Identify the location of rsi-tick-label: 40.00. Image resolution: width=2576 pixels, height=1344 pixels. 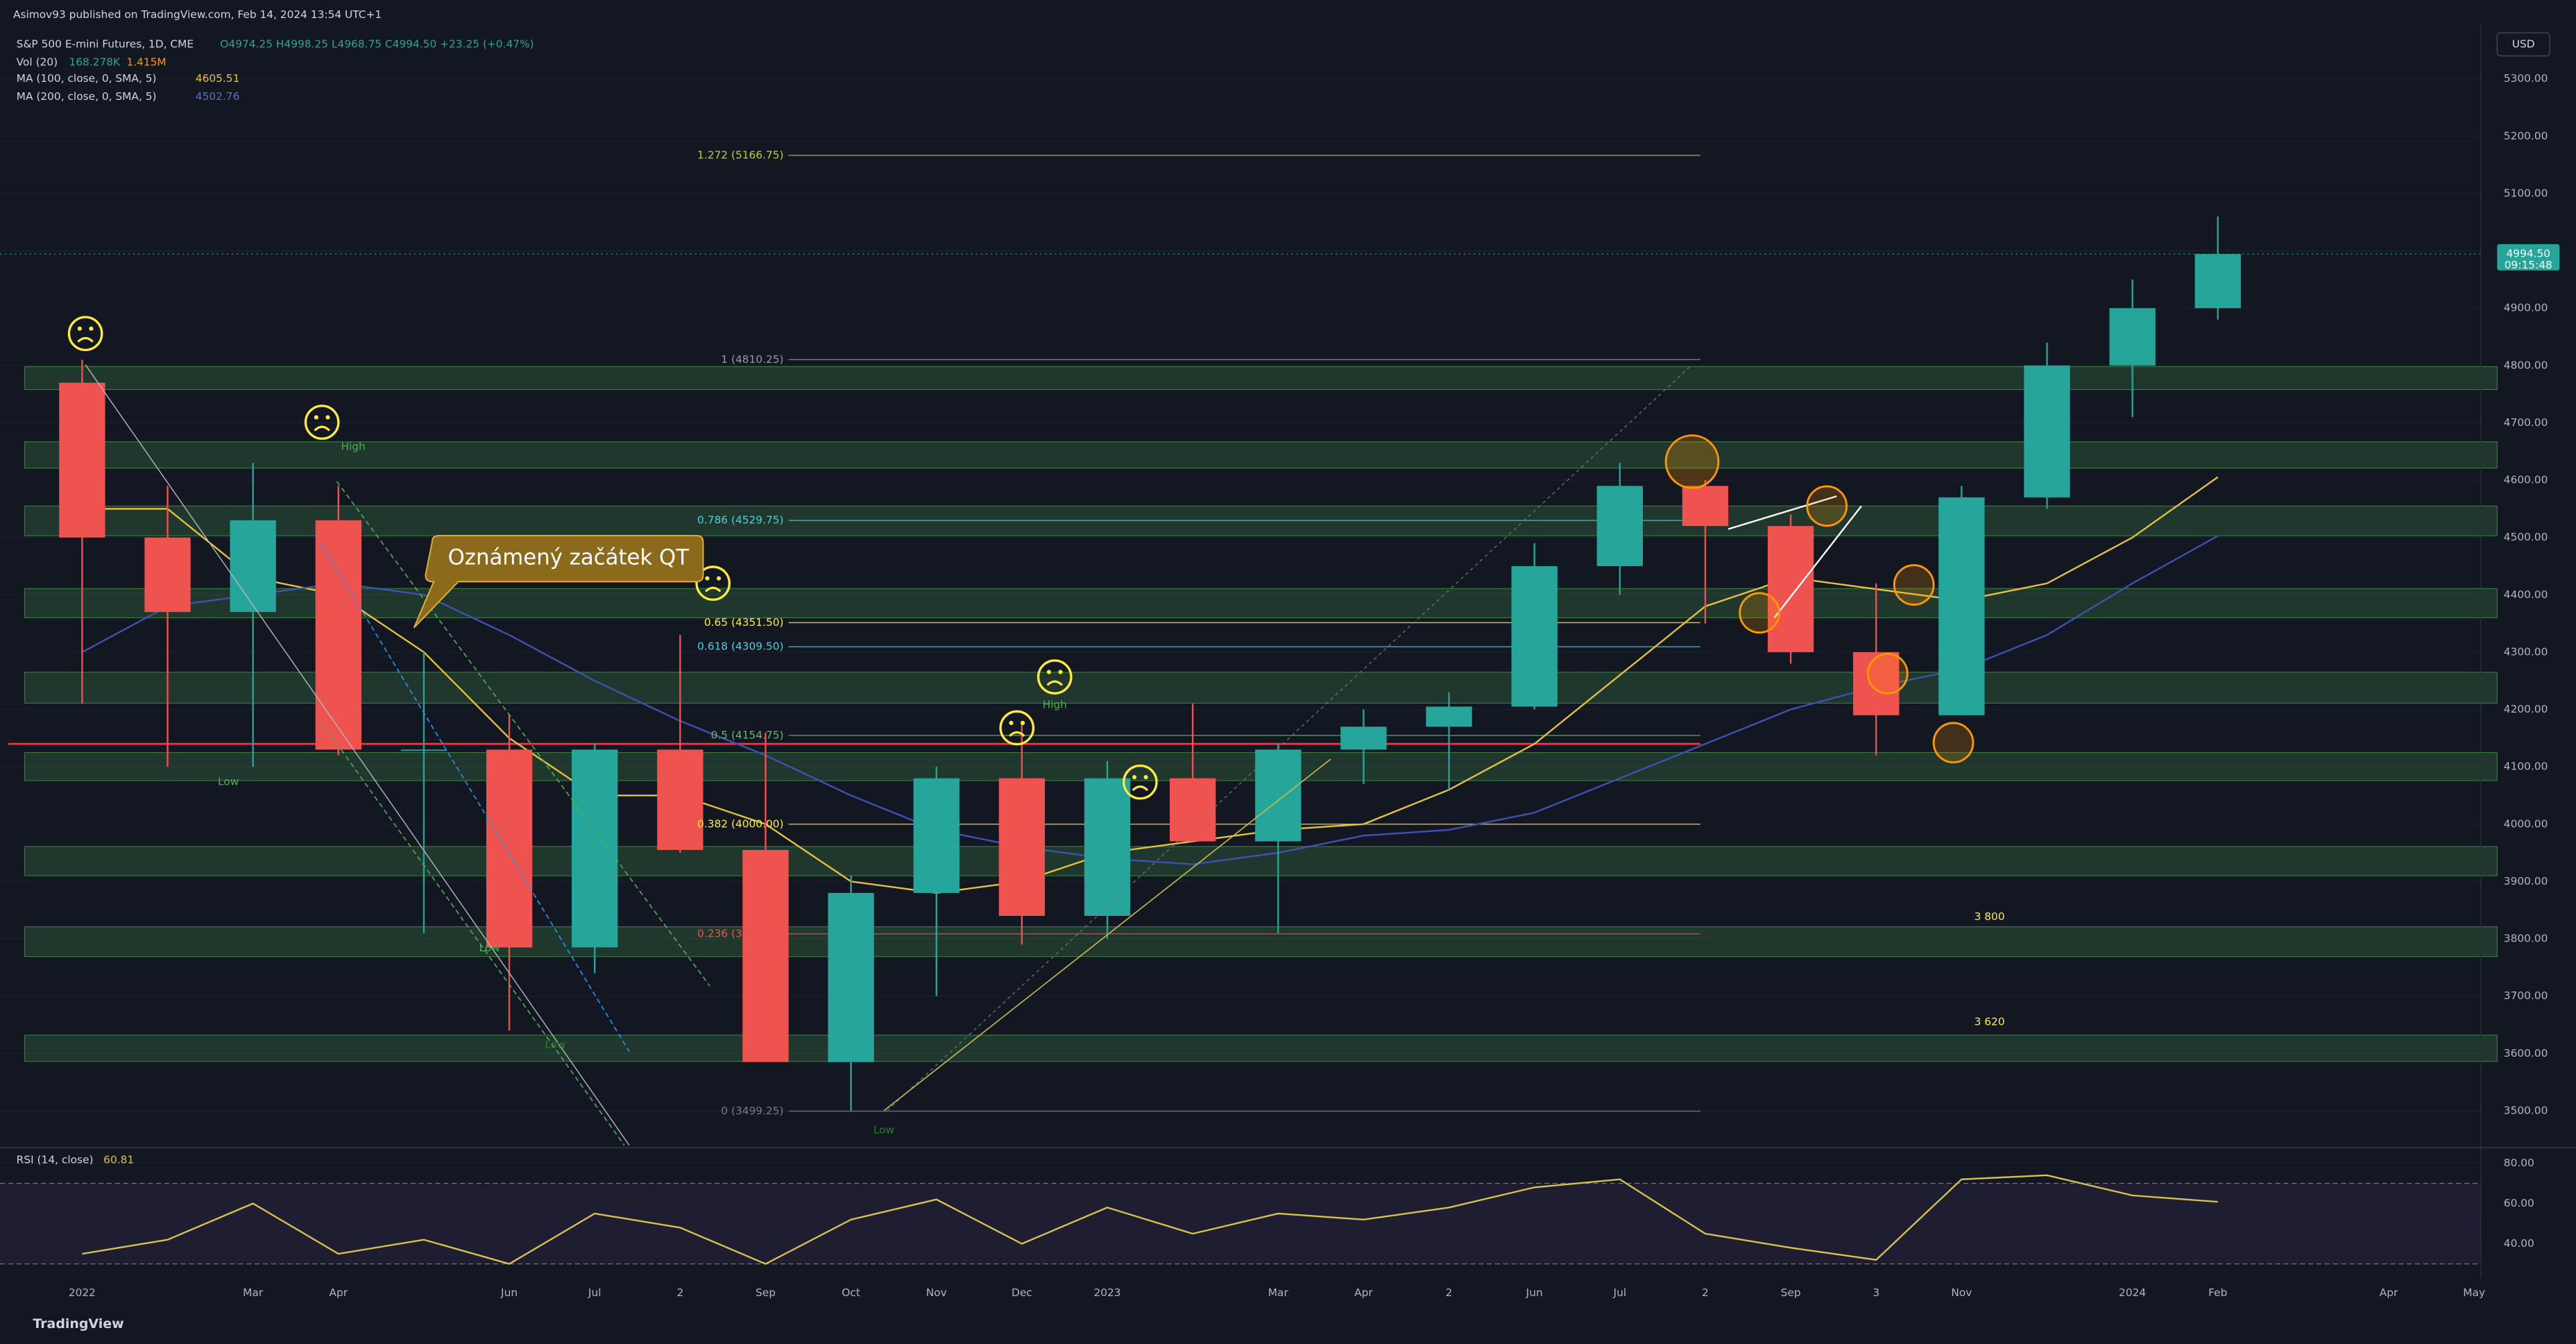
(2519, 1243).